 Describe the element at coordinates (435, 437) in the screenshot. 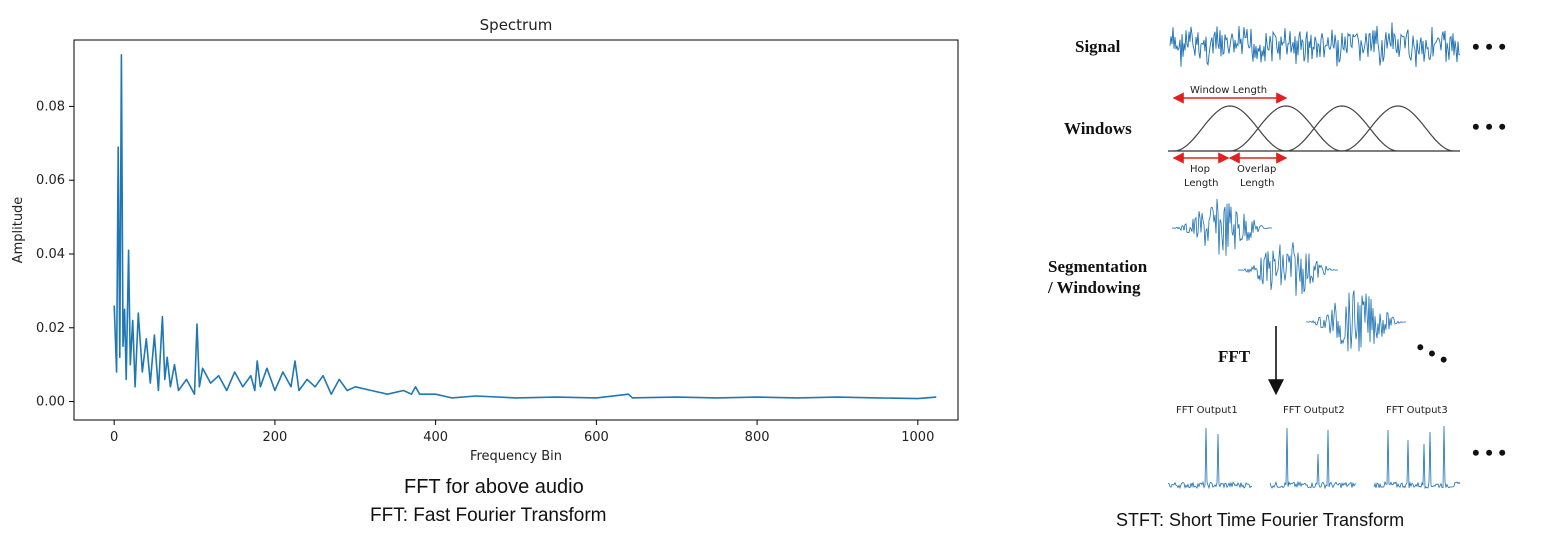

I see `x-tick-label: 400` at that location.